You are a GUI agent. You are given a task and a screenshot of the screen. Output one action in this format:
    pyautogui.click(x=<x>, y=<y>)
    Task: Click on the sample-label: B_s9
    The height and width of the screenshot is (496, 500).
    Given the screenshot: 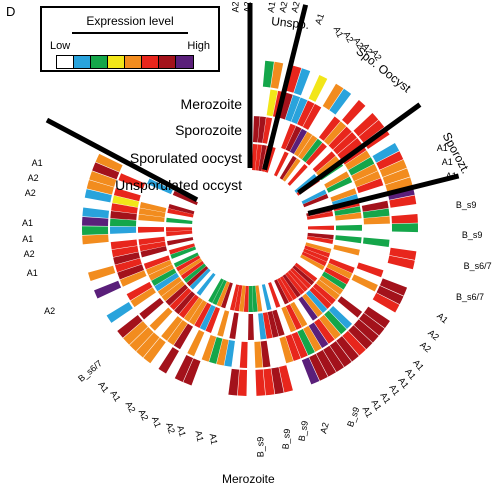 What is the action you would take?
    pyautogui.click(x=466, y=204)
    